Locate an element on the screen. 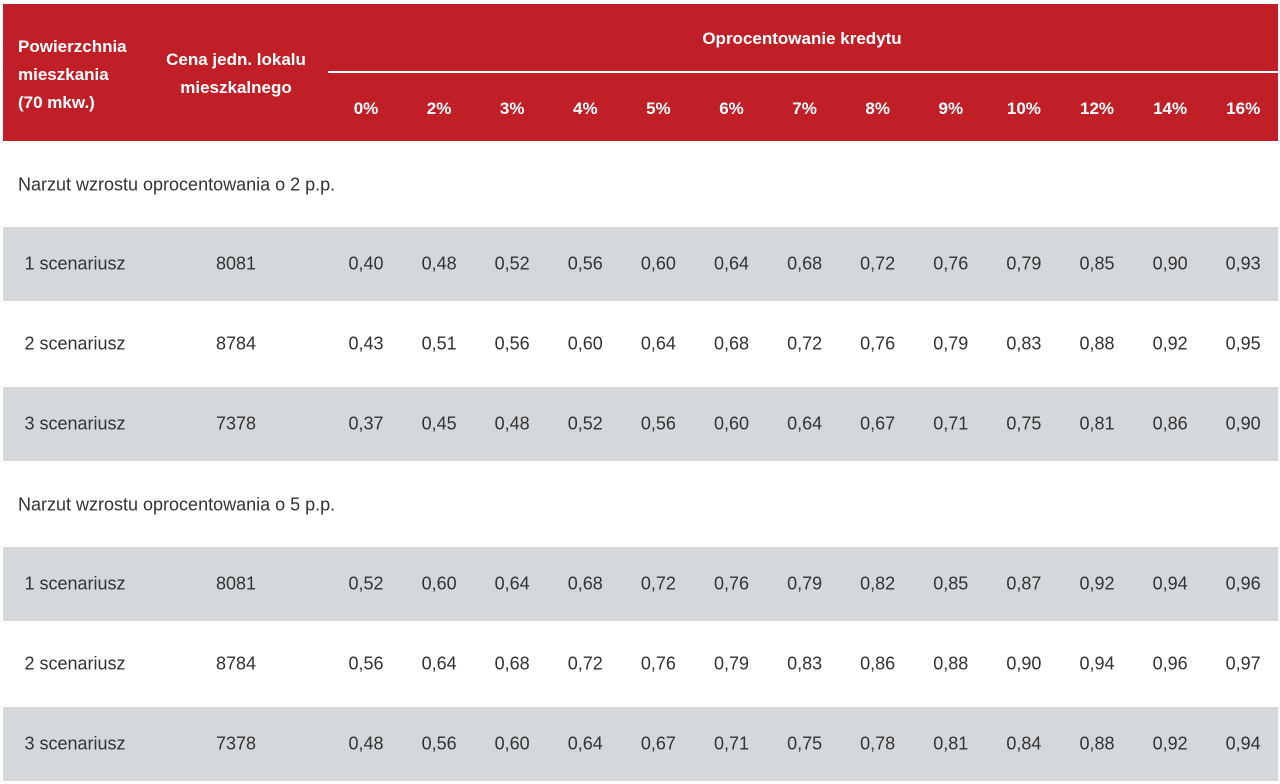 The image size is (1280, 784). value: 0,85 is located at coordinates (951, 583).